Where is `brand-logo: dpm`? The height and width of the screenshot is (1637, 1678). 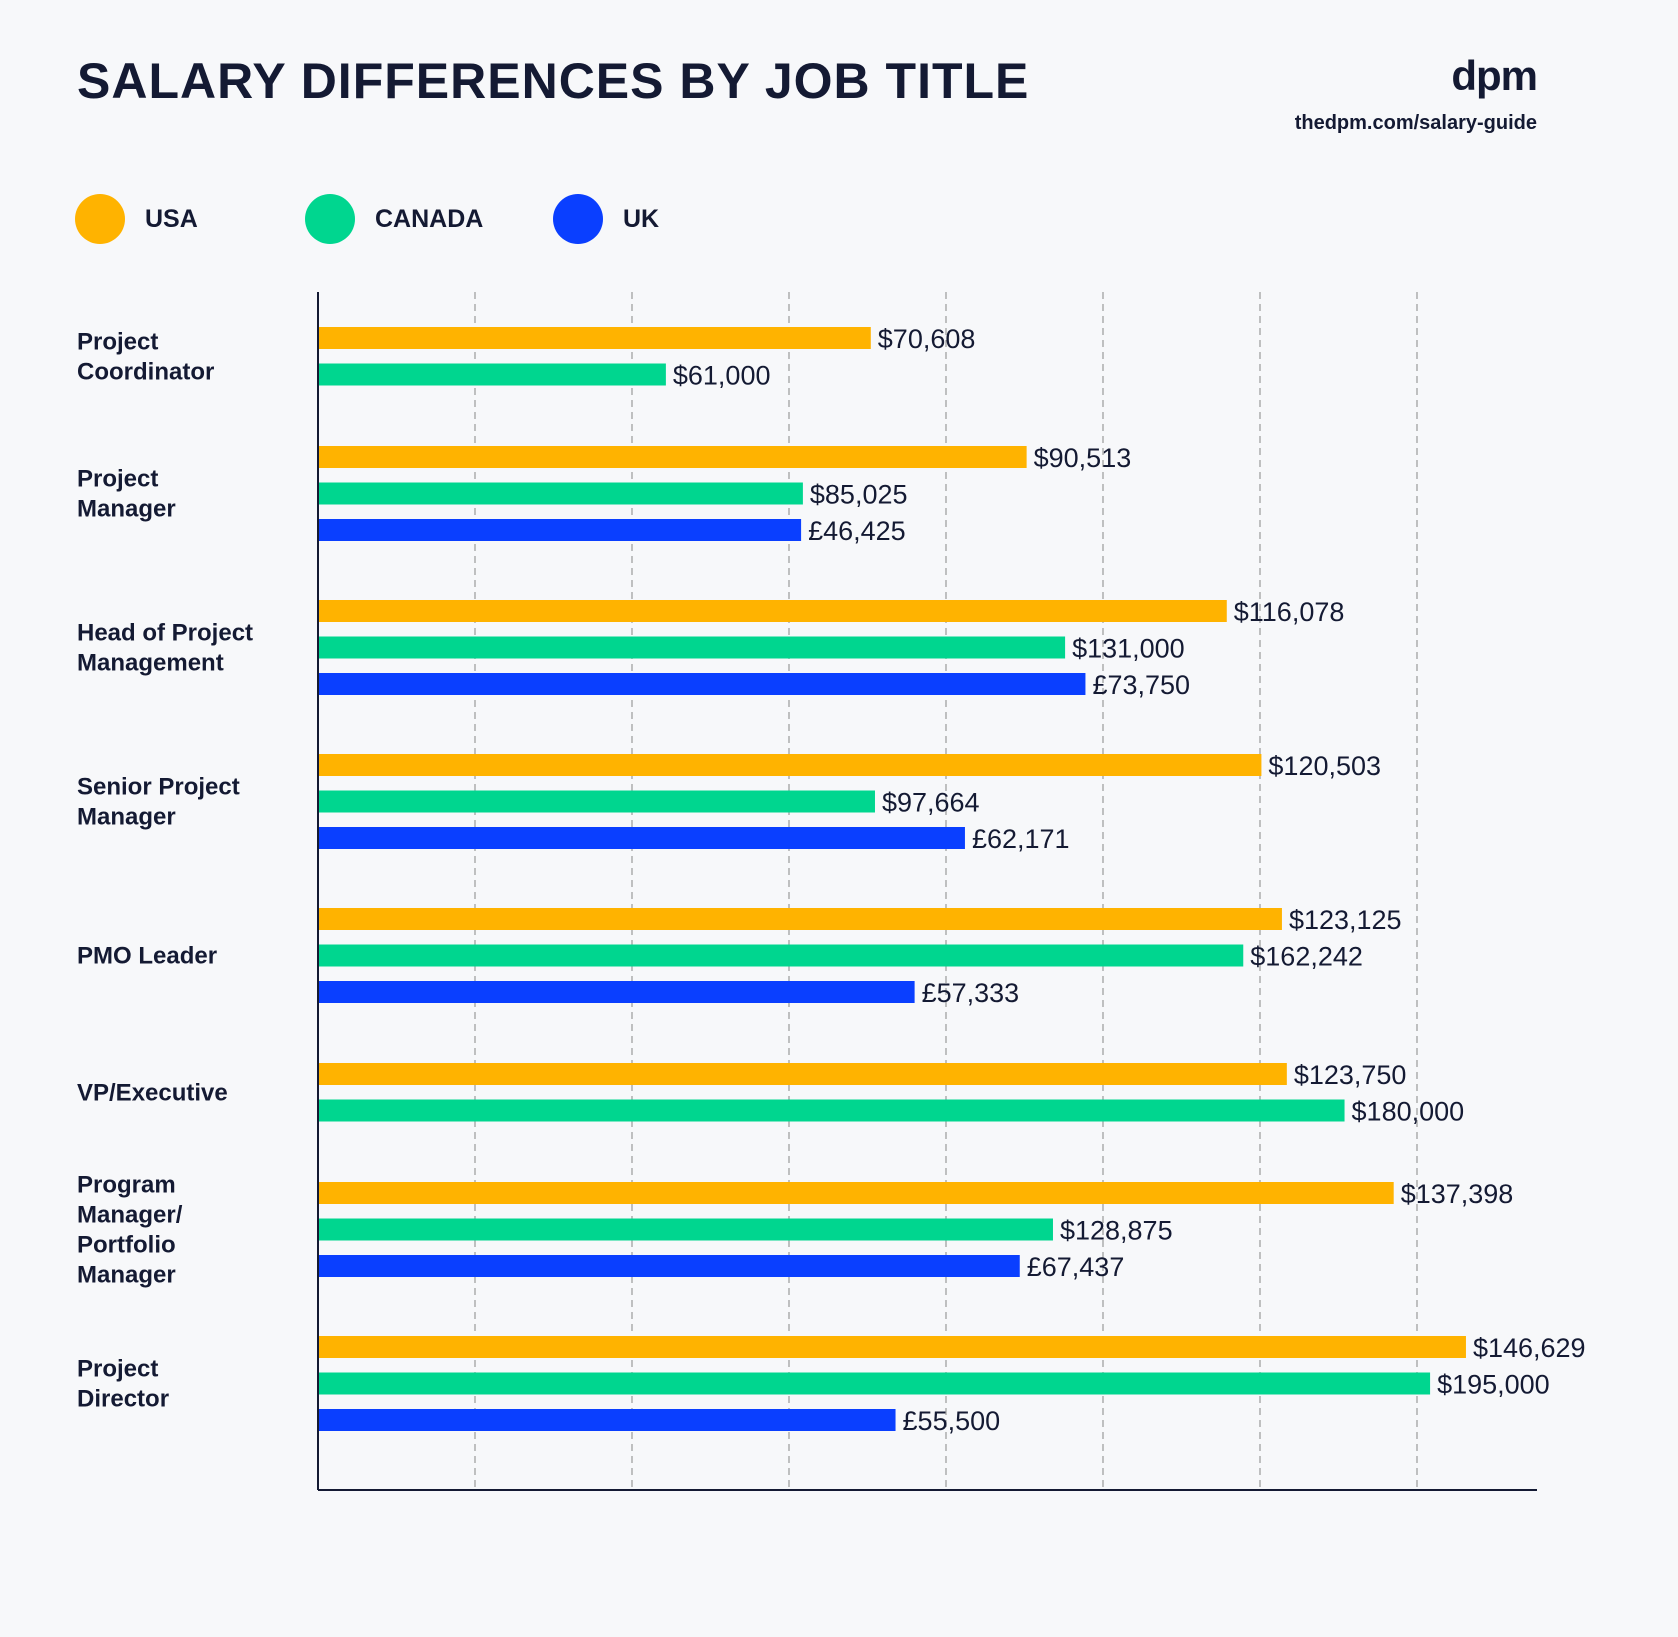 brand-logo: dpm is located at coordinates (1494, 75).